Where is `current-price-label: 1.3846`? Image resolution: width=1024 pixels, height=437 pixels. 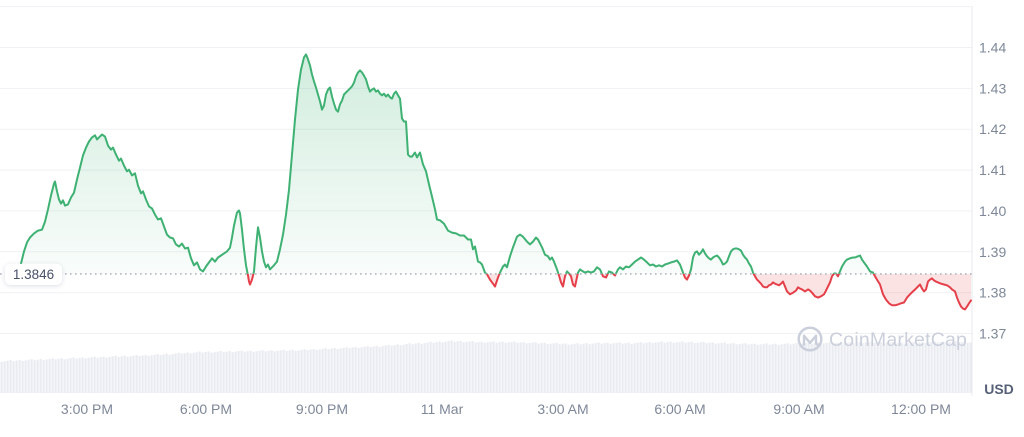 current-price-label: 1.3846 is located at coordinates (33, 274).